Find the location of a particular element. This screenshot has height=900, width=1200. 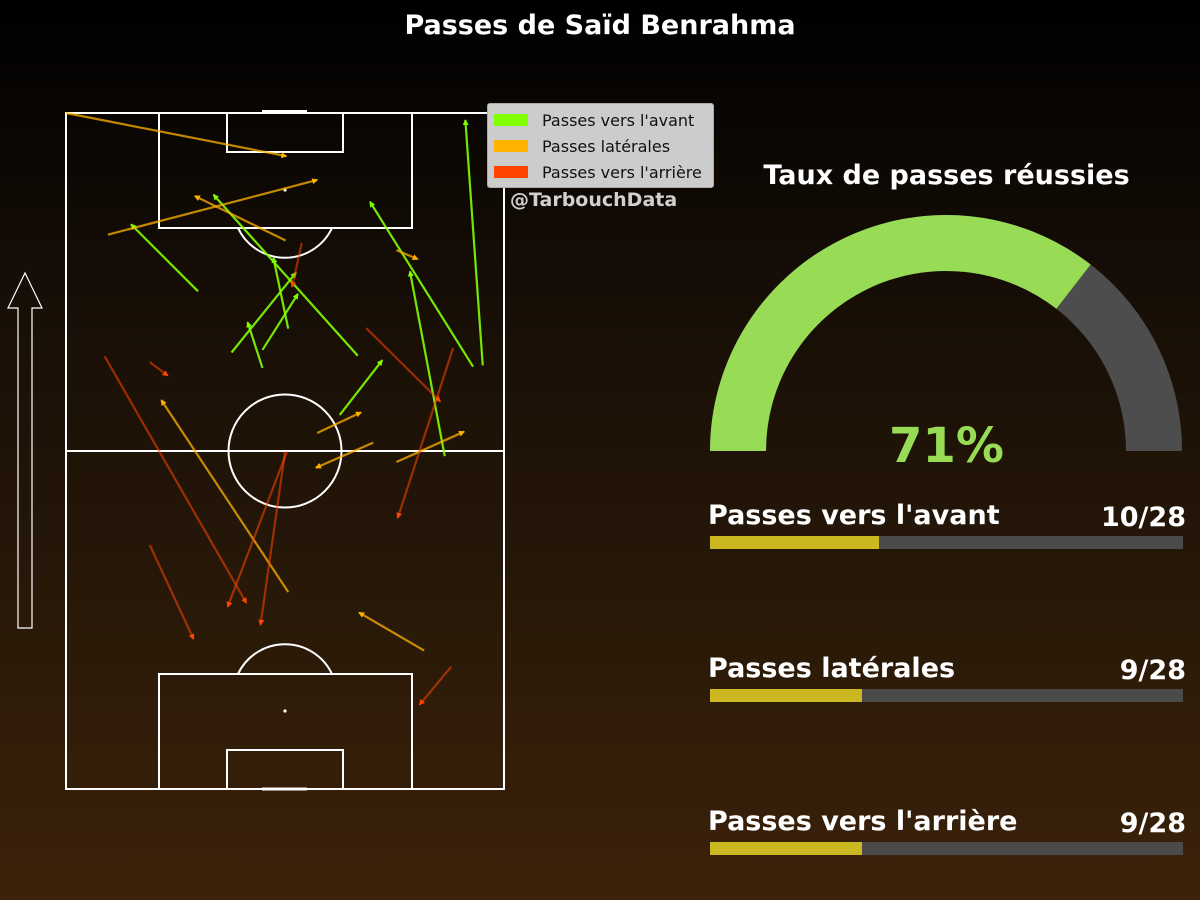

legend-item-forward: Passes vers l'avant is located at coordinates (594, 120).